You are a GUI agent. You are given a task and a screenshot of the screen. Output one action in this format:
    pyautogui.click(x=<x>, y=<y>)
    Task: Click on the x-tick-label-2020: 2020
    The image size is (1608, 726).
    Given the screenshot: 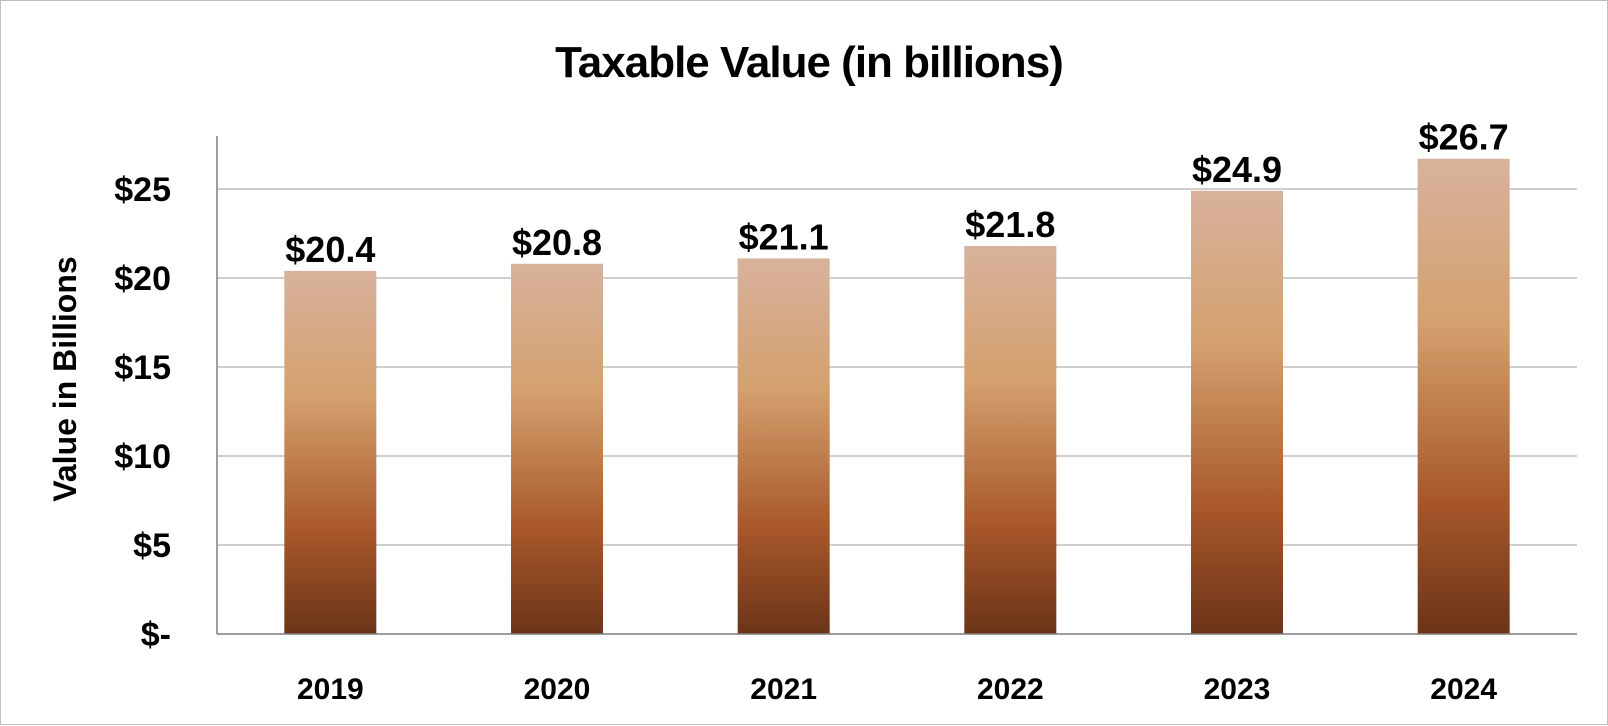 What is the action you would take?
    pyautogui.click(x=557, y=689)
    